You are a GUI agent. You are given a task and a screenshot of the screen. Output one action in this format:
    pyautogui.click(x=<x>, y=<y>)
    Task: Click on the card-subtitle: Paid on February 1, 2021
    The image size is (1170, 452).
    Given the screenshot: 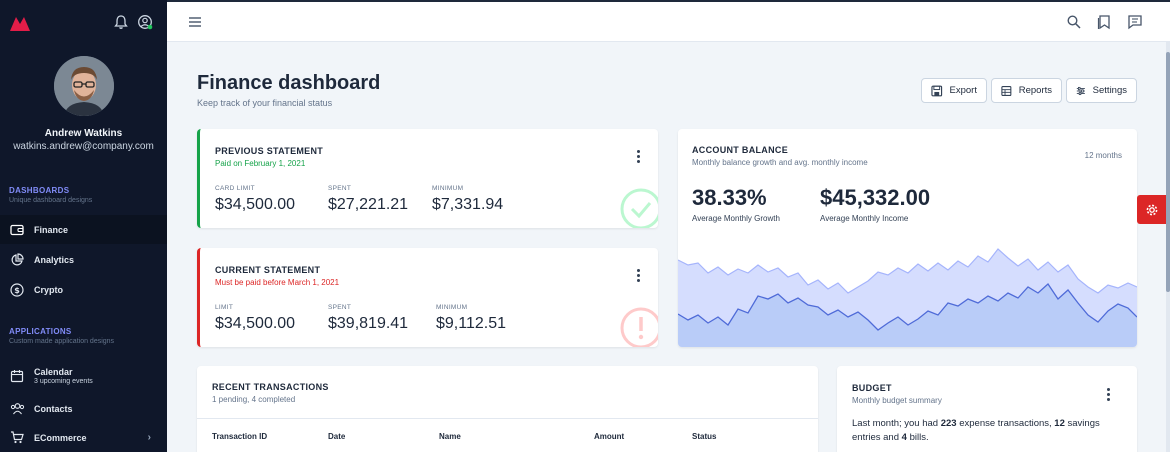 What is the action you would take?
    pyautogui.click(x=260, y=163)
    